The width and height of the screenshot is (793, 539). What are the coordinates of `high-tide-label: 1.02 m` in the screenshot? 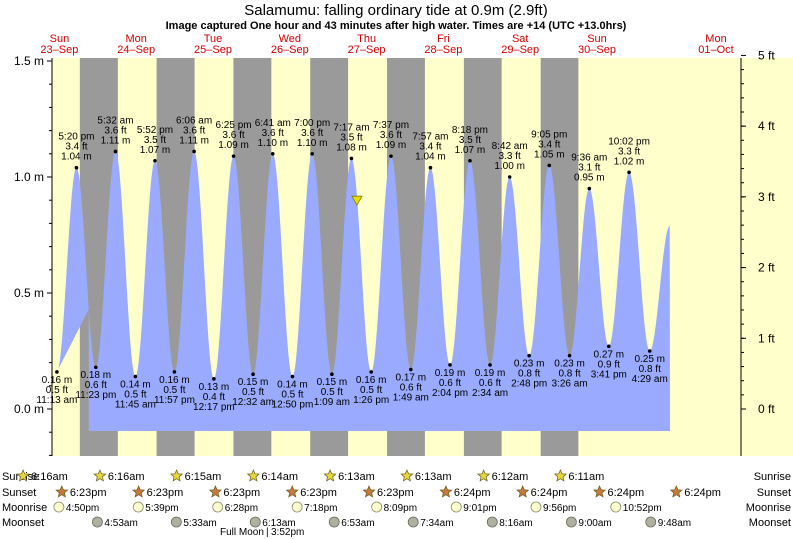 It's located at (629, 161).